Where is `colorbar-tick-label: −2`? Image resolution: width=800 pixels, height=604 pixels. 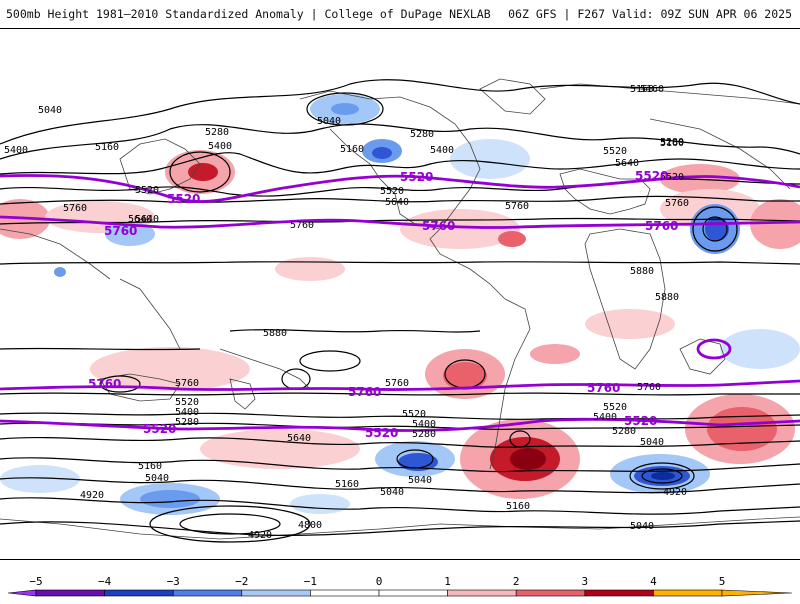 colorbar-tick-label: −2 is located at coordinates (241, 581).